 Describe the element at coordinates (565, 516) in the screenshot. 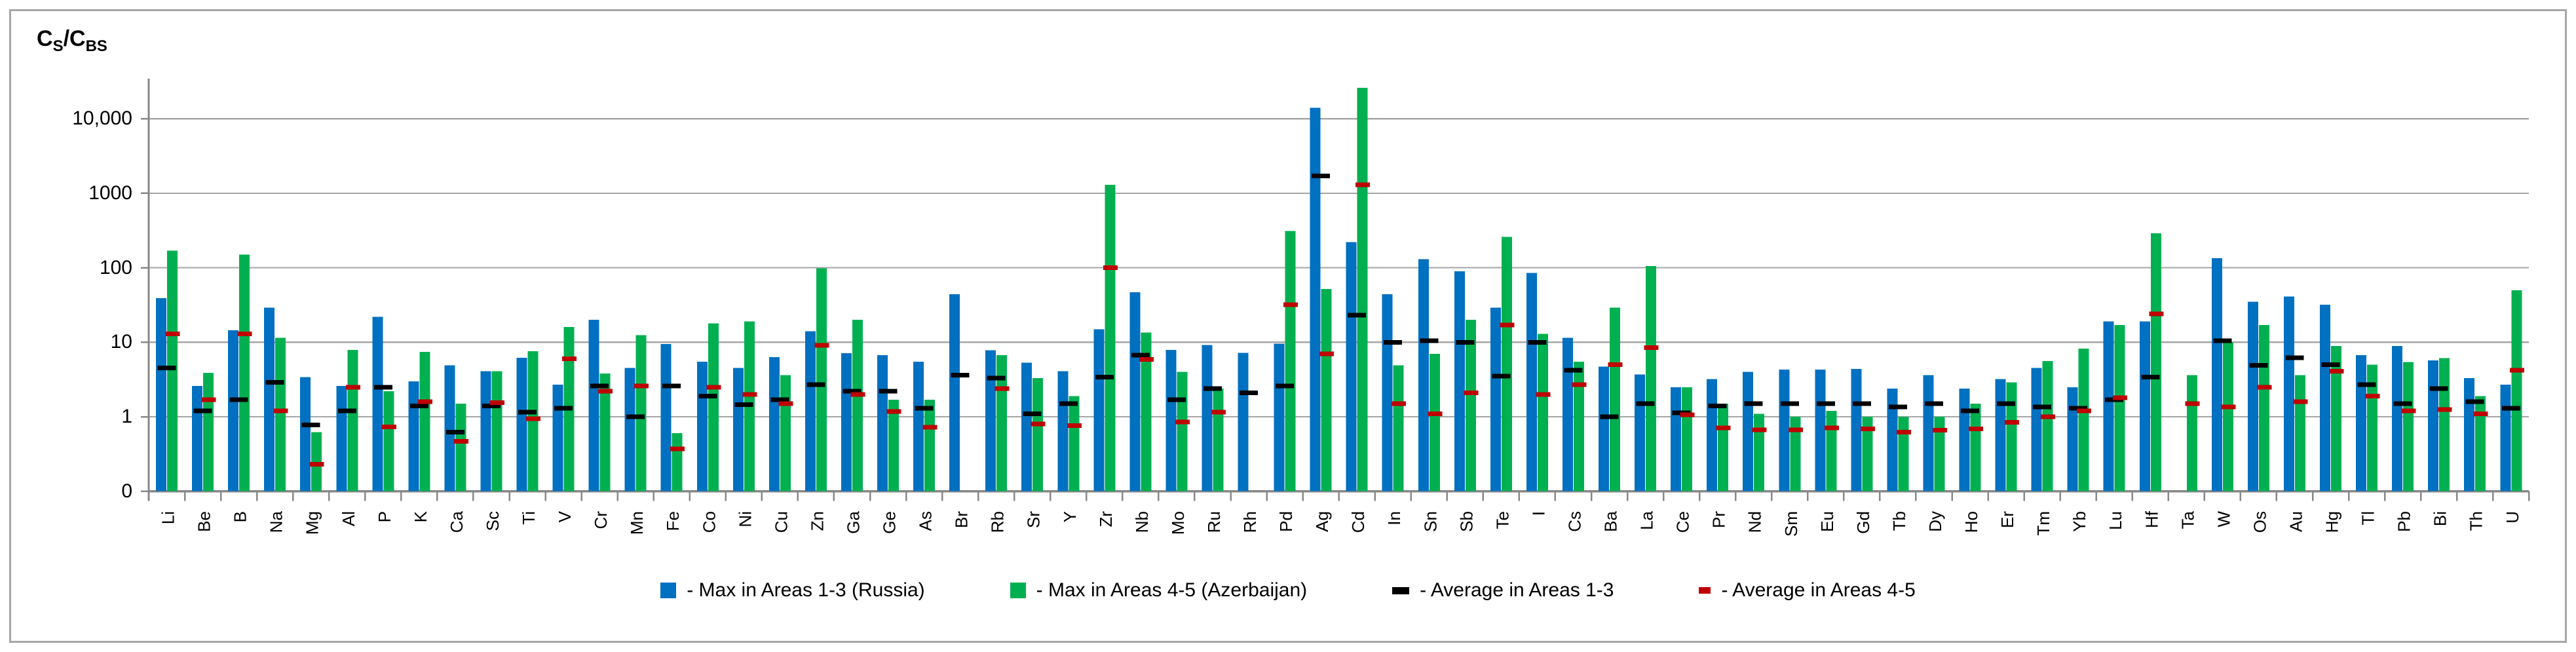

I see `x-category-label: V` at that location.